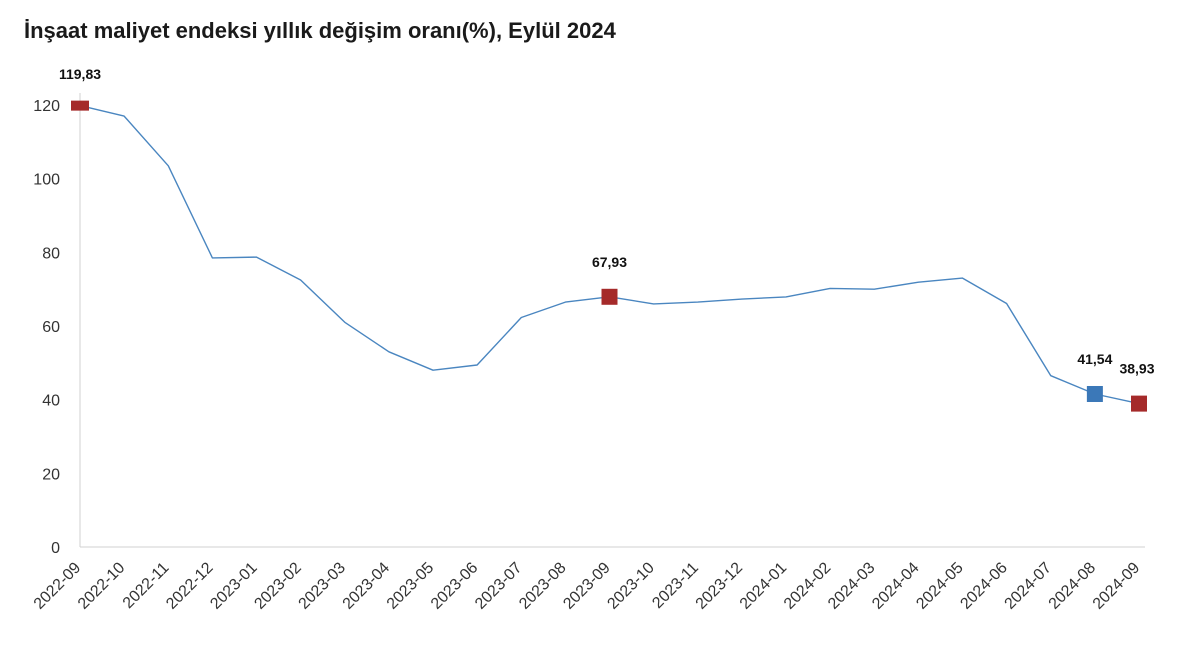 The height and width of the screenshot is (645, 1200). Describe the element at coordinates (46, 106) in the screenshot. I see `y-tick-label: 120` at that location.